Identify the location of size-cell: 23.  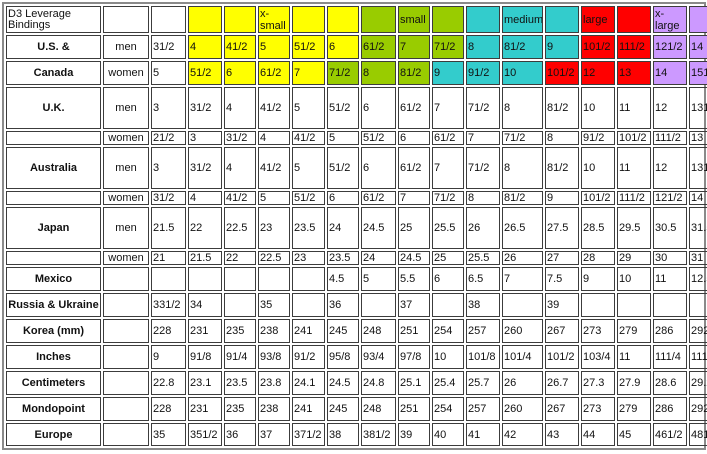
(308, 258).